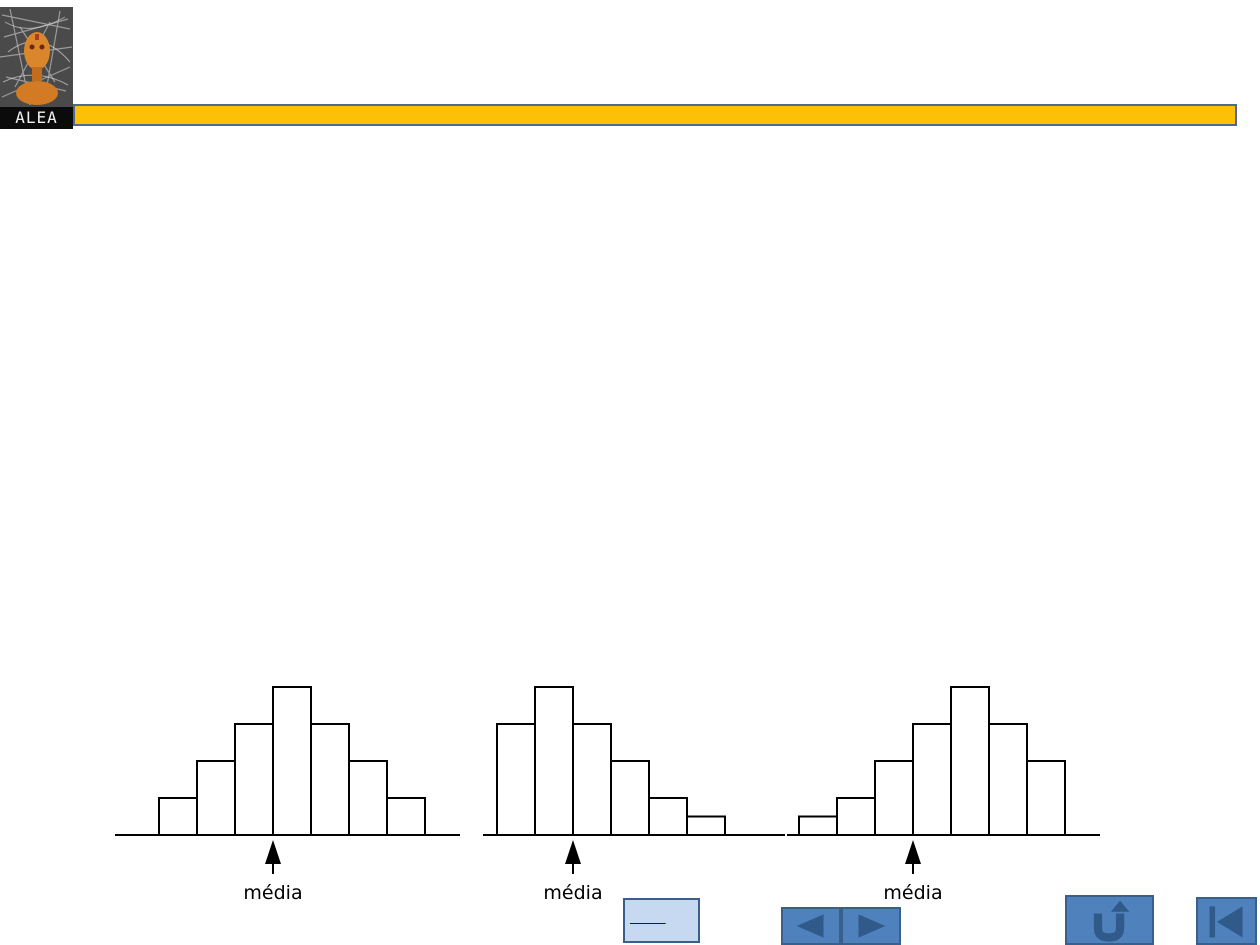 The height and width of the screenshot is (945, 1260). I want to click on alea-logo: ALEA, so click(36, 68).